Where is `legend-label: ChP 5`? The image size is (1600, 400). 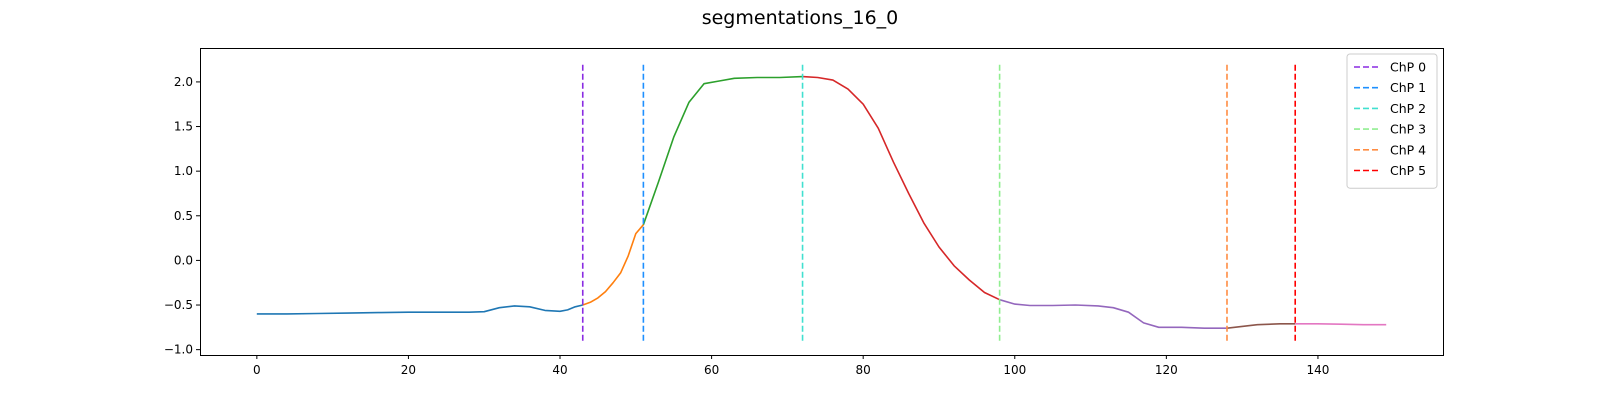
legend-label: ChP 5 is located at coordinates (1408, 170).